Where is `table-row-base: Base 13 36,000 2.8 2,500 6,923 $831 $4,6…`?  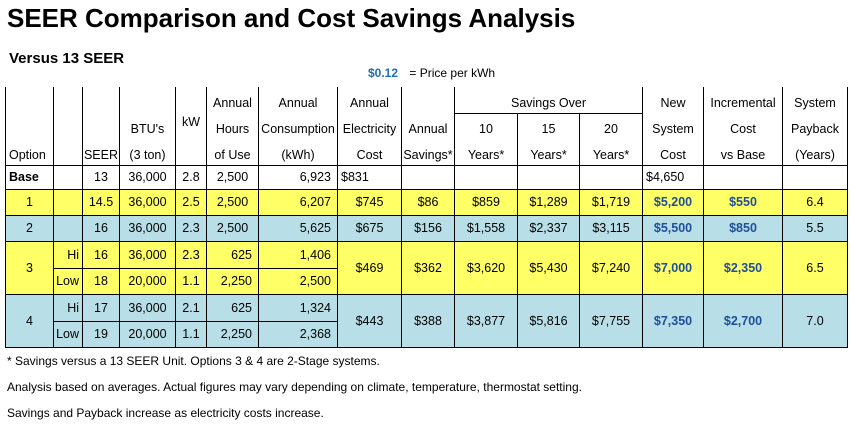
table-row-base: Base 13 36,000 2.8 2,500 6,923 $831 $4,6… is located at coordinates (426, 177).